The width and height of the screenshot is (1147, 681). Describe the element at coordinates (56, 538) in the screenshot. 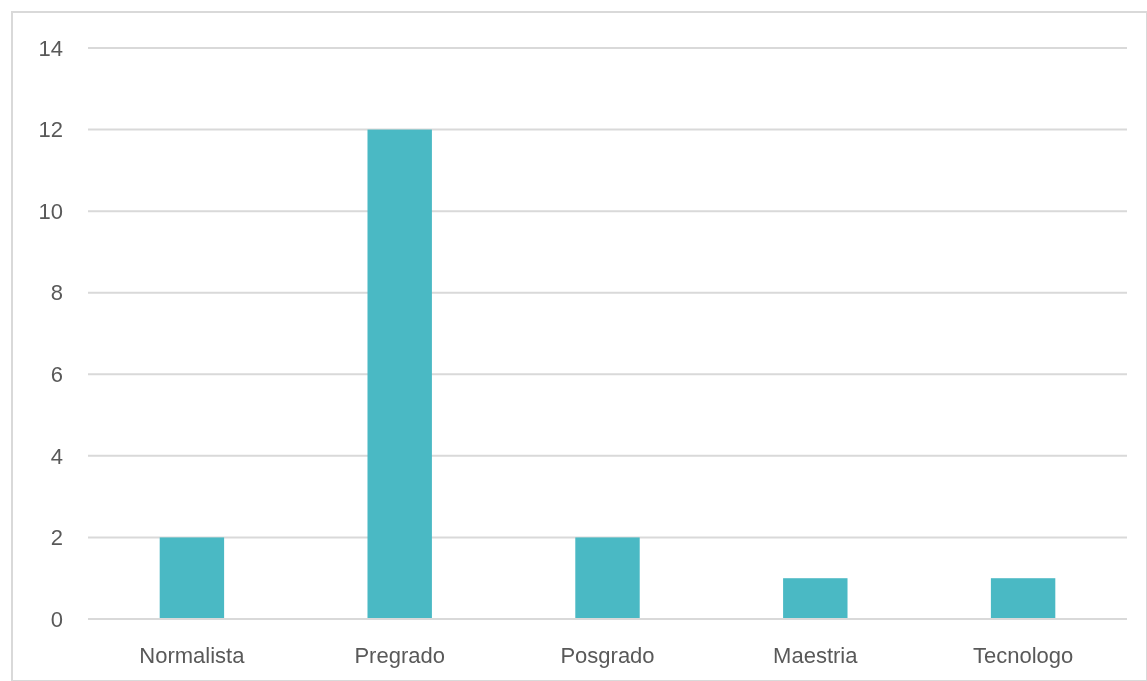

I see `y-tick-label: 2` at that location.